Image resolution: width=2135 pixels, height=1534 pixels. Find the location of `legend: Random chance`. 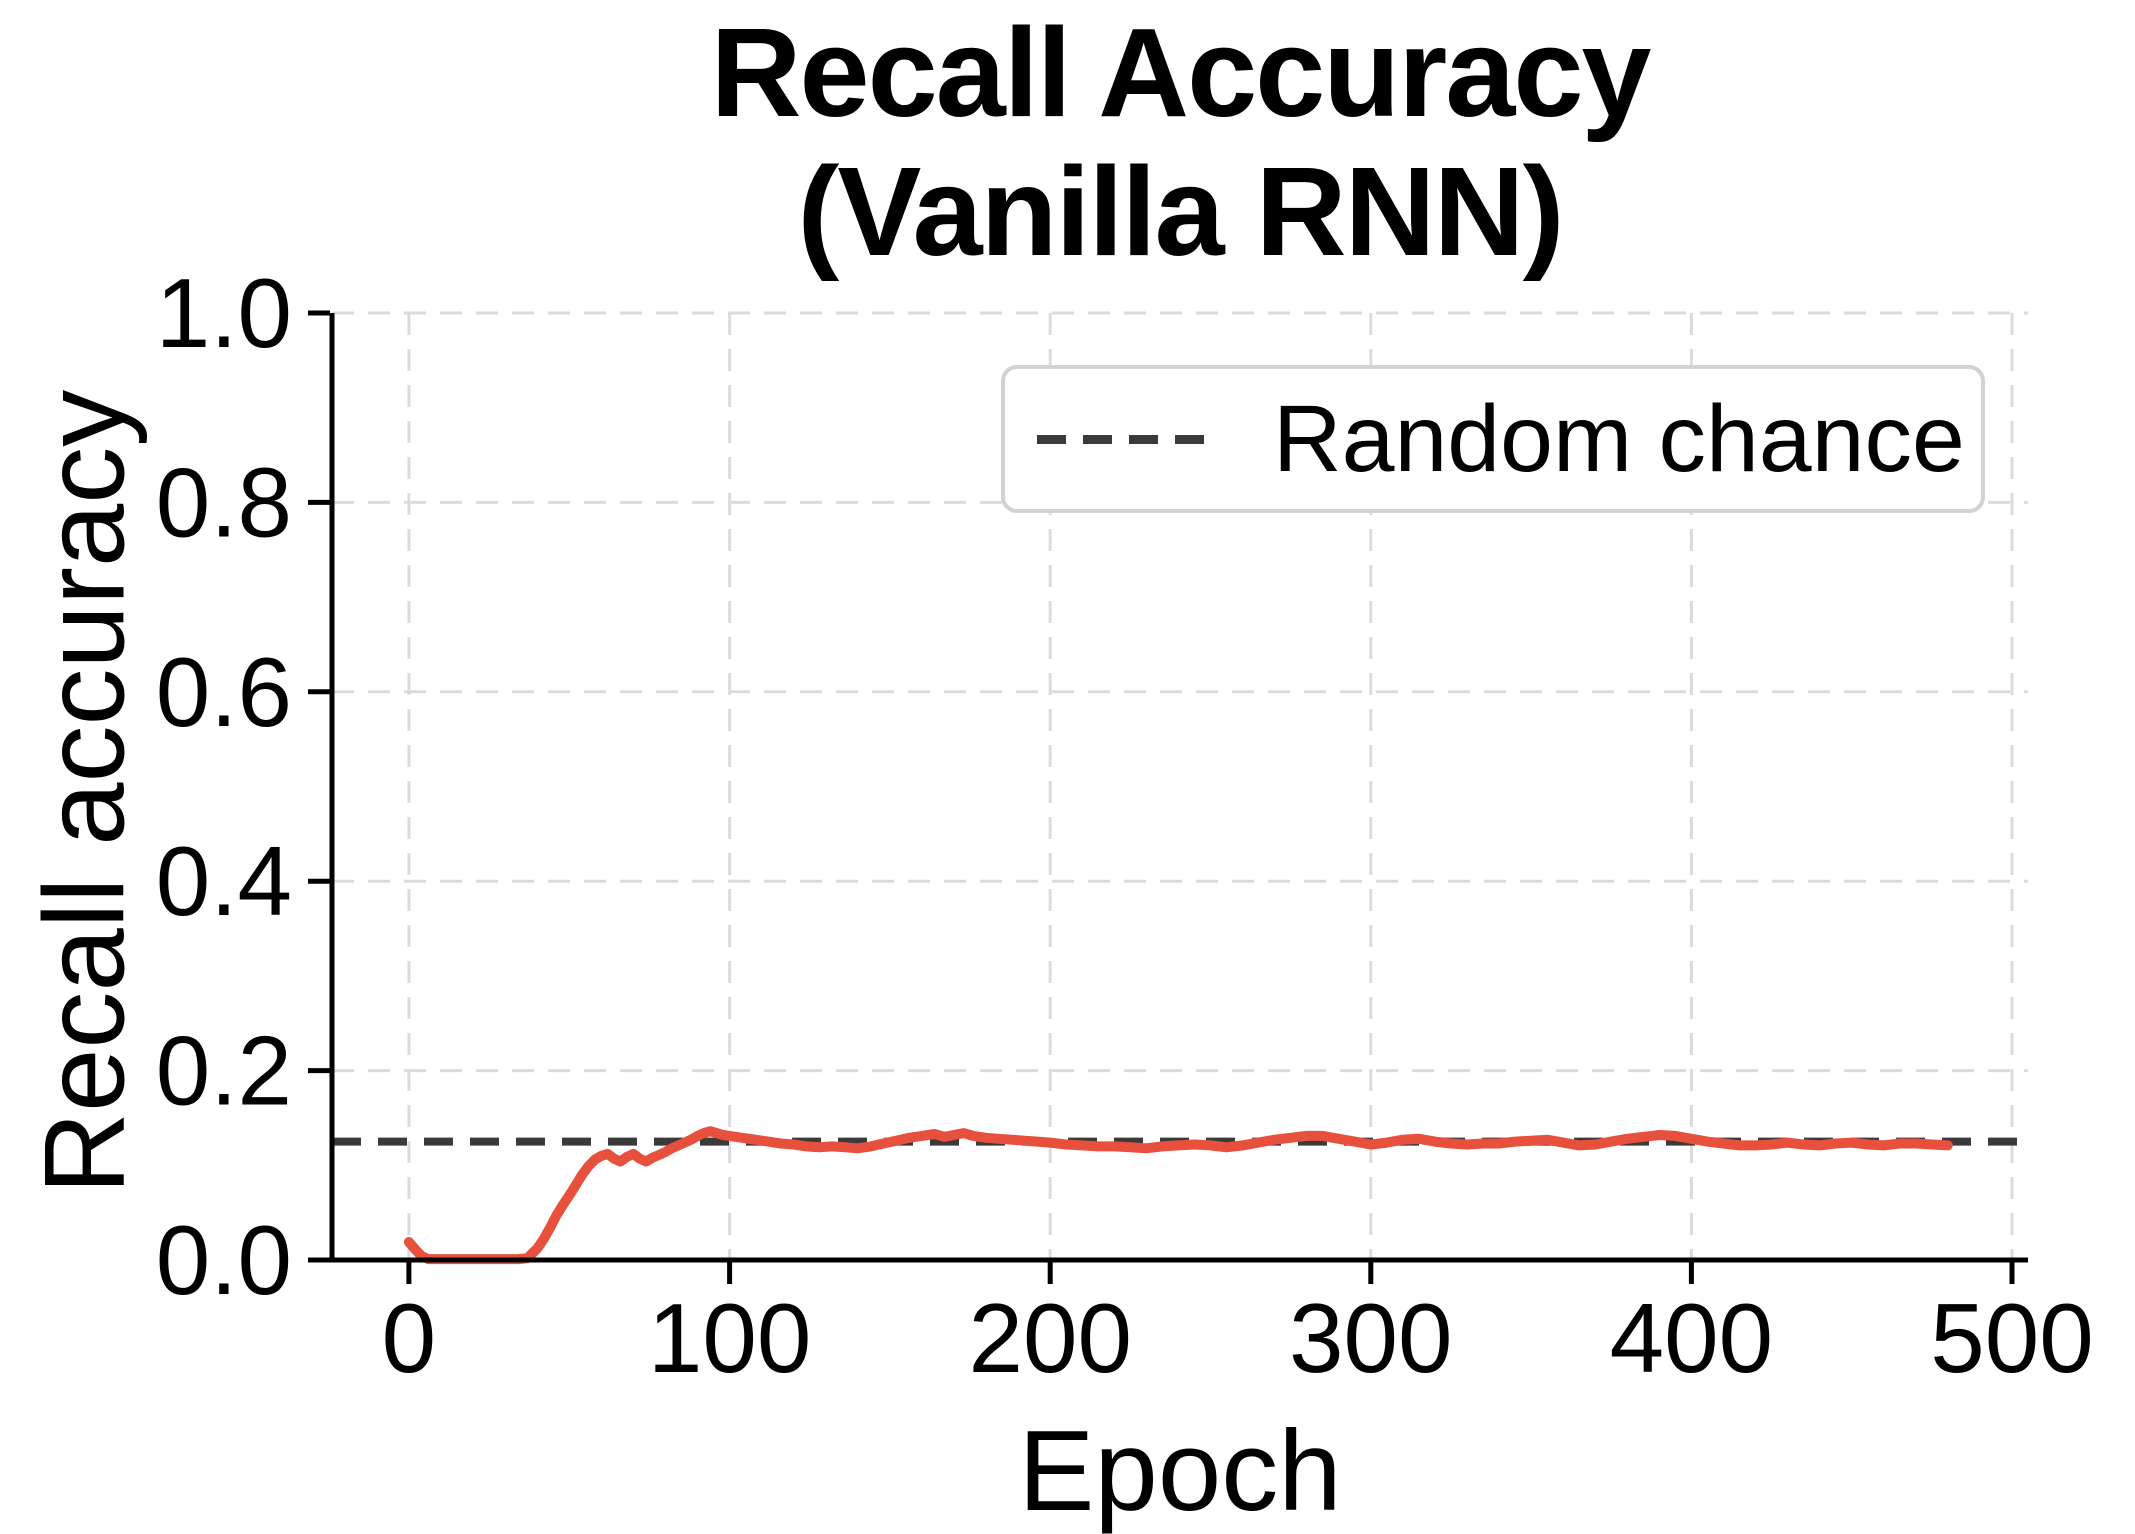

legend: Random chance is located at coordinates (1493, 439).